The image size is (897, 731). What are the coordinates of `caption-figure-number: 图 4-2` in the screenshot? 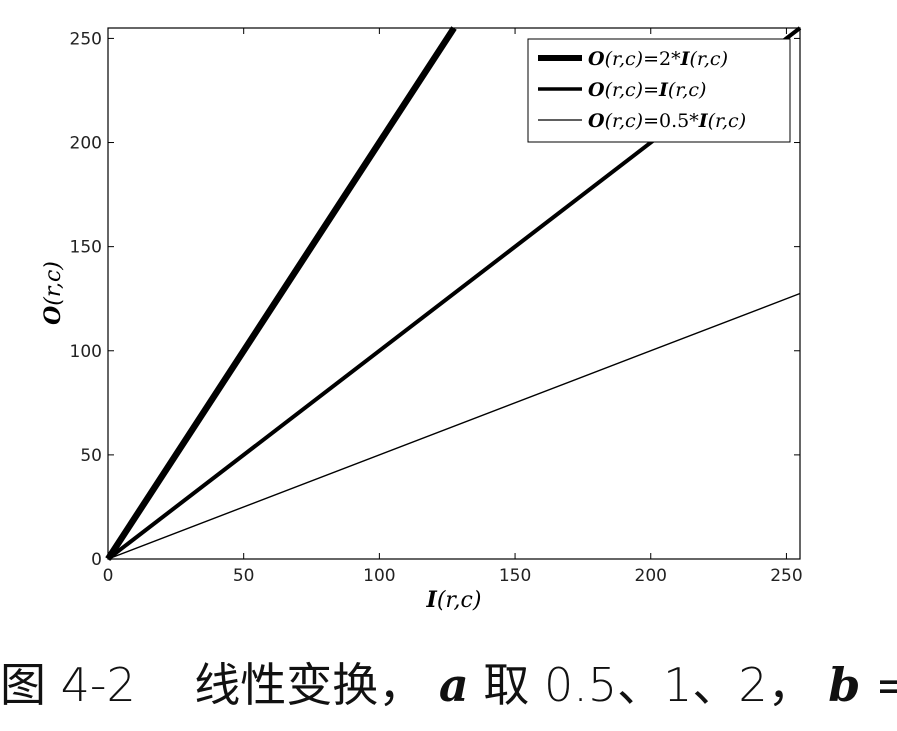 It's located at (68, 685).